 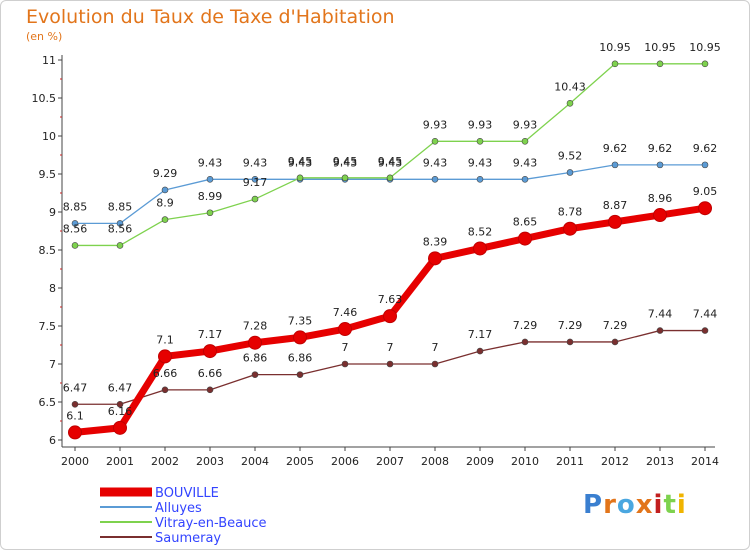 What do you see at coordinates (48, 250) in the screenshot?
I see `y-tick-label: 8.5` at bounding box center [48, 250].